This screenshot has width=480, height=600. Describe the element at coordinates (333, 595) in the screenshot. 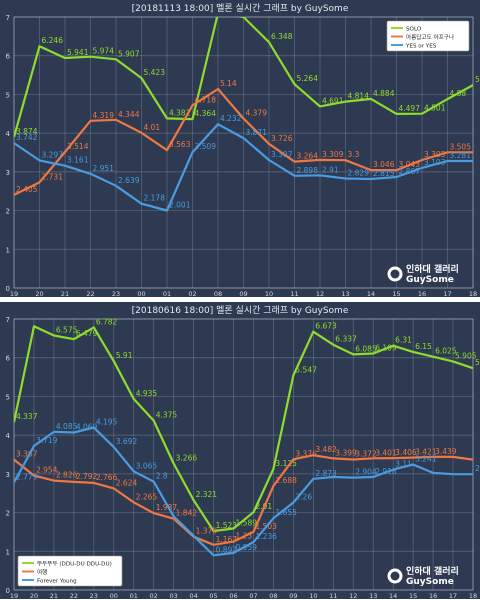

I see `x-tick-label: 11` at that location.